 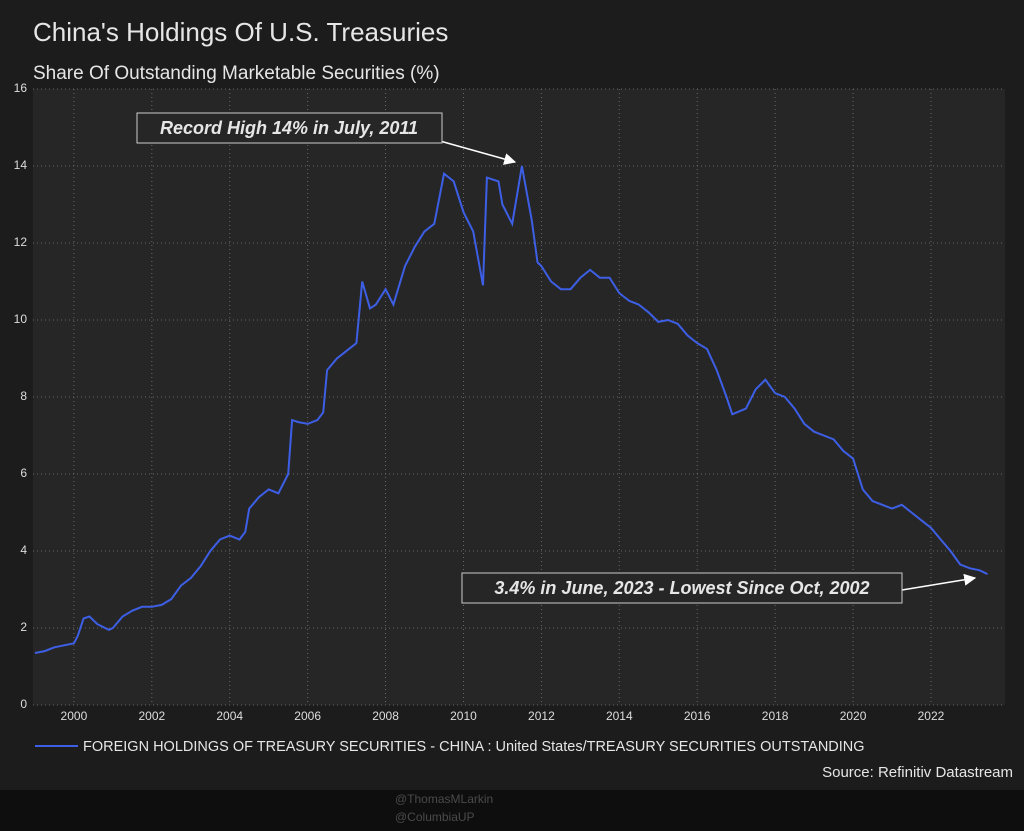 I want to click on x-tick-label: 2014, so click(x=619, y=716).